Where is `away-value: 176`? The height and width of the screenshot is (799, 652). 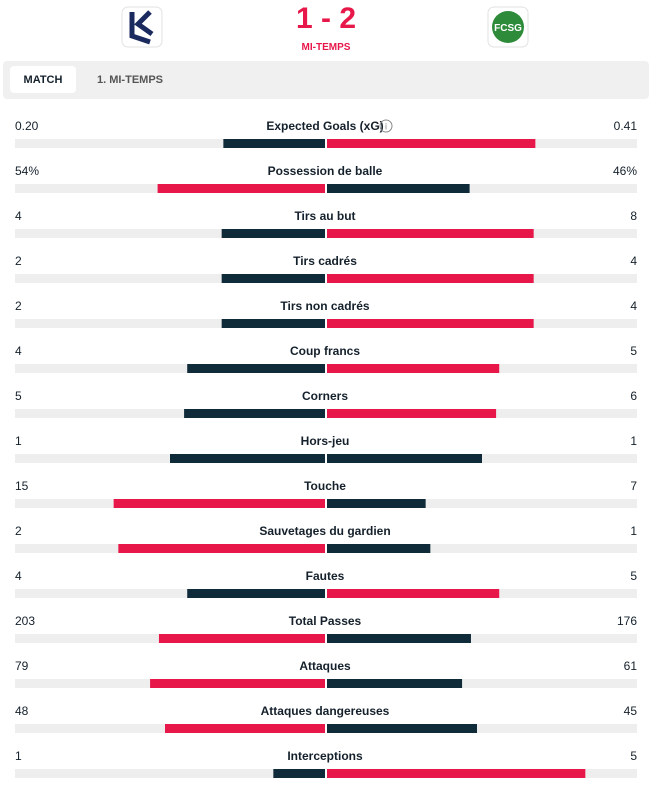 away-value: 176 is located at coordinates (627, 621).